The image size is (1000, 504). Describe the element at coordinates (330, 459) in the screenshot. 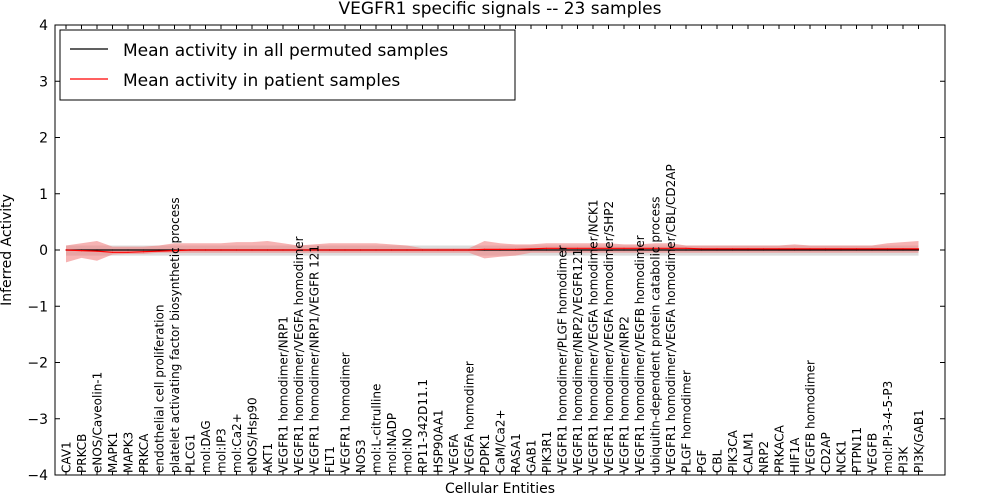

I see `x-tick-label: FLT1` at that location.